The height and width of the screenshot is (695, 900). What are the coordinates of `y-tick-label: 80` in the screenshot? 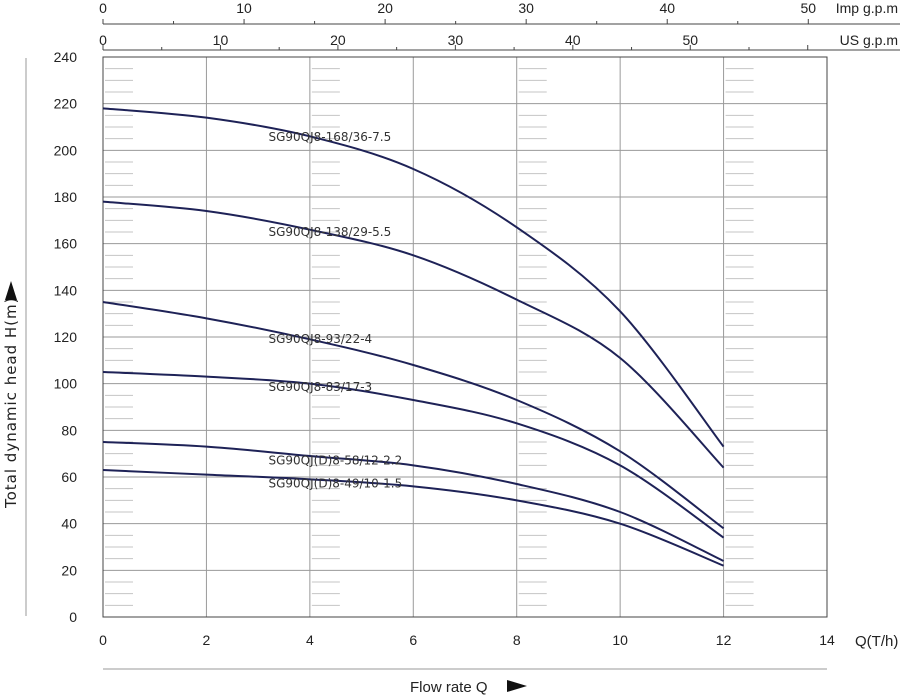 It's located at (69, 430).